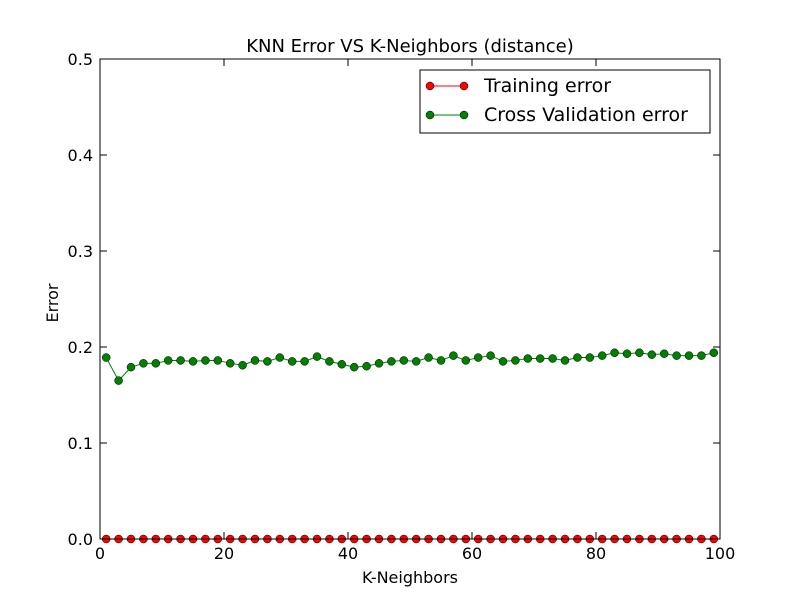 Image resolution: width=800 pixels, height=600 pixels. What do you see at coordinates (720, 553) in the screenshot?
I see `x-tick-label: 100` at bounding box center [720, 553].